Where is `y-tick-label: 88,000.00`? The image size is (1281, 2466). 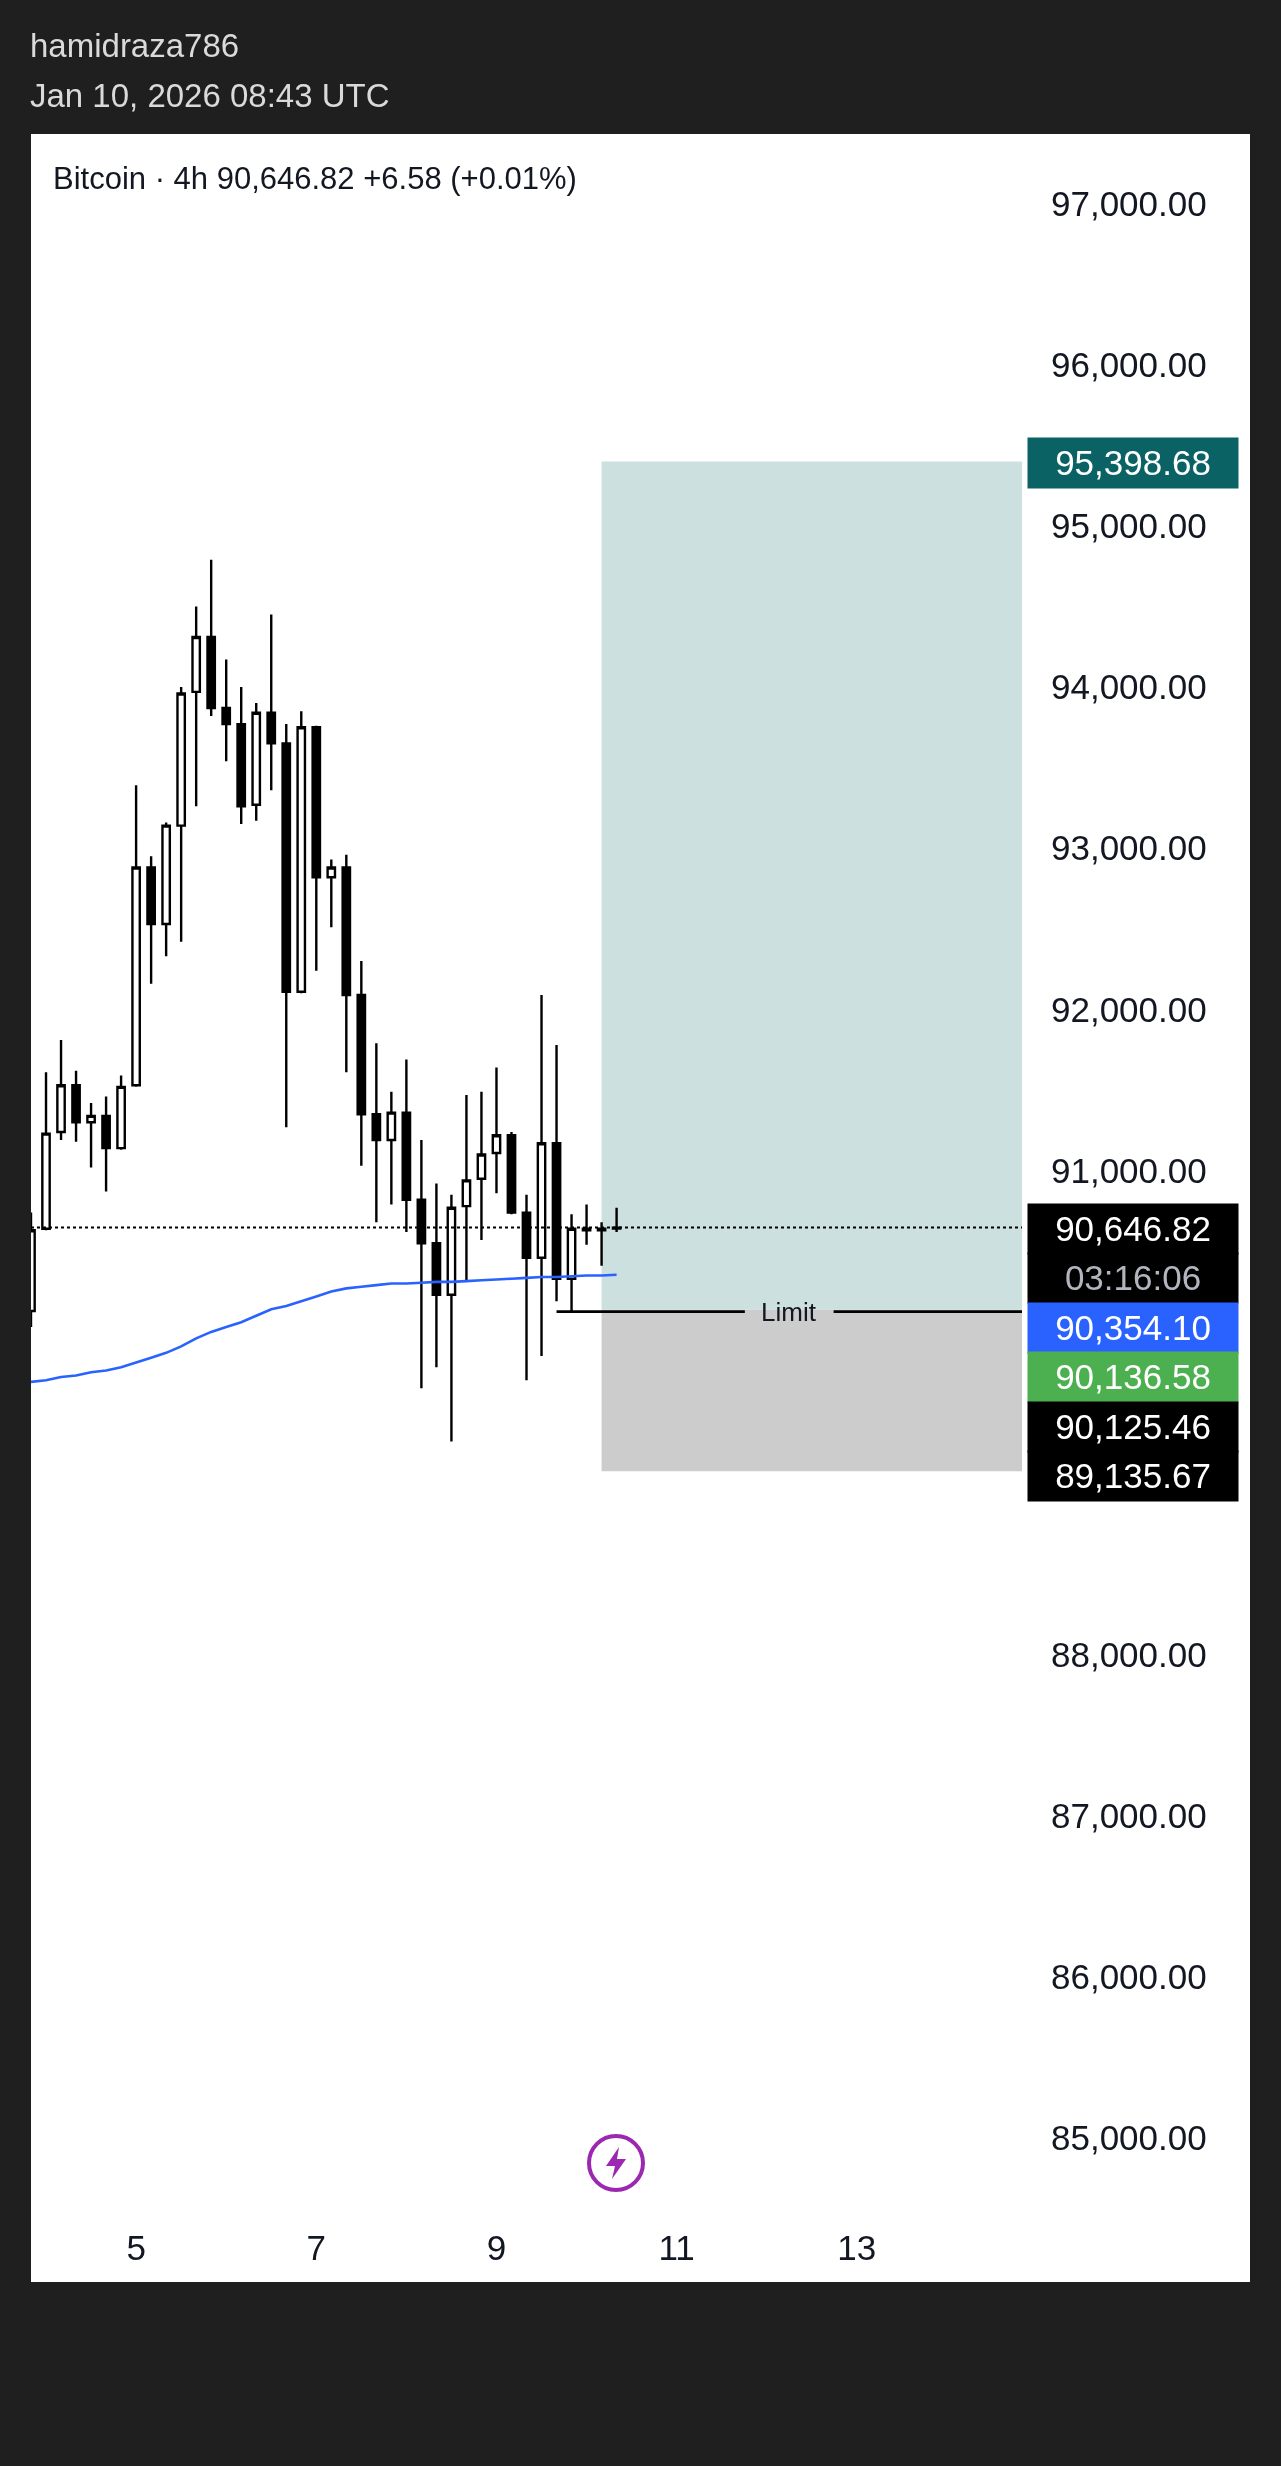 y-tick-label: 88,000.00 is located at coordinates (1129, 1654).